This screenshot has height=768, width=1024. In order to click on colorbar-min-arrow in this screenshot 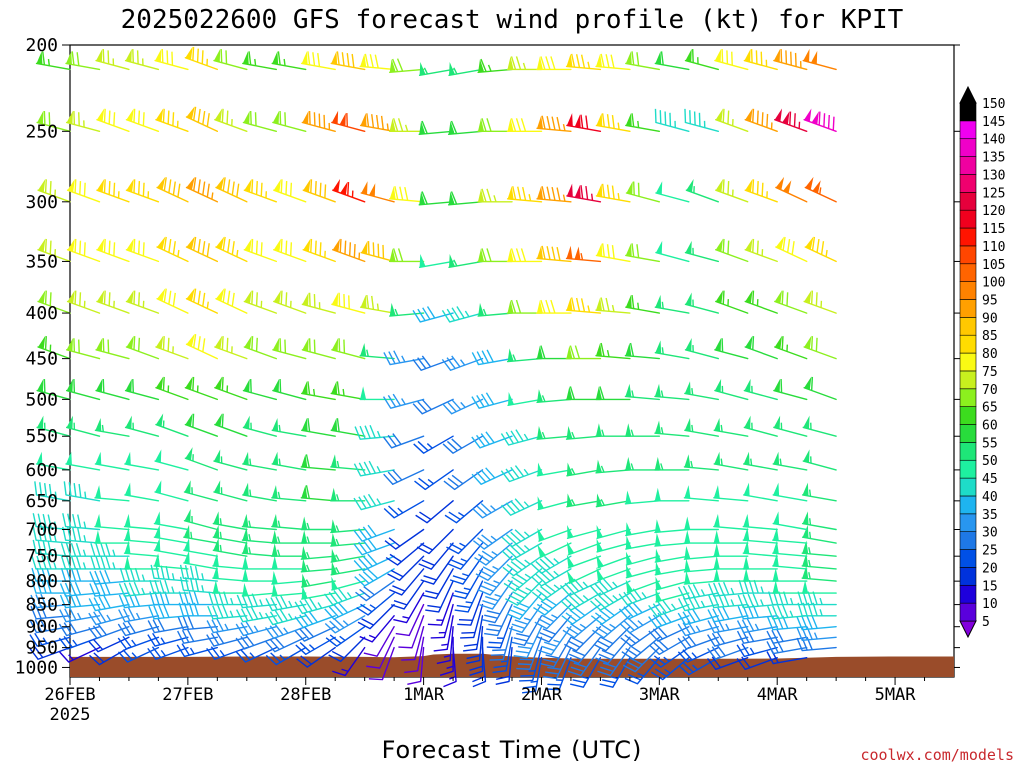, I will do `click(968, 629)`.